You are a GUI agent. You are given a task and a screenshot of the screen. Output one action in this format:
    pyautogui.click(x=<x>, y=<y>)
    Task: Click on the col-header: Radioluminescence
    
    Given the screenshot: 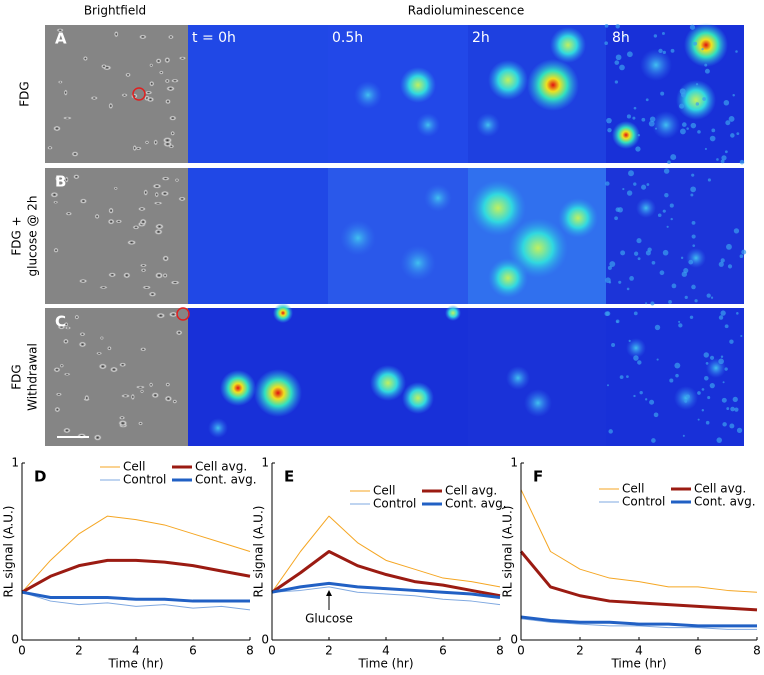 What is the action you would take?
    pyautogui.click(x=466, y=11)
    